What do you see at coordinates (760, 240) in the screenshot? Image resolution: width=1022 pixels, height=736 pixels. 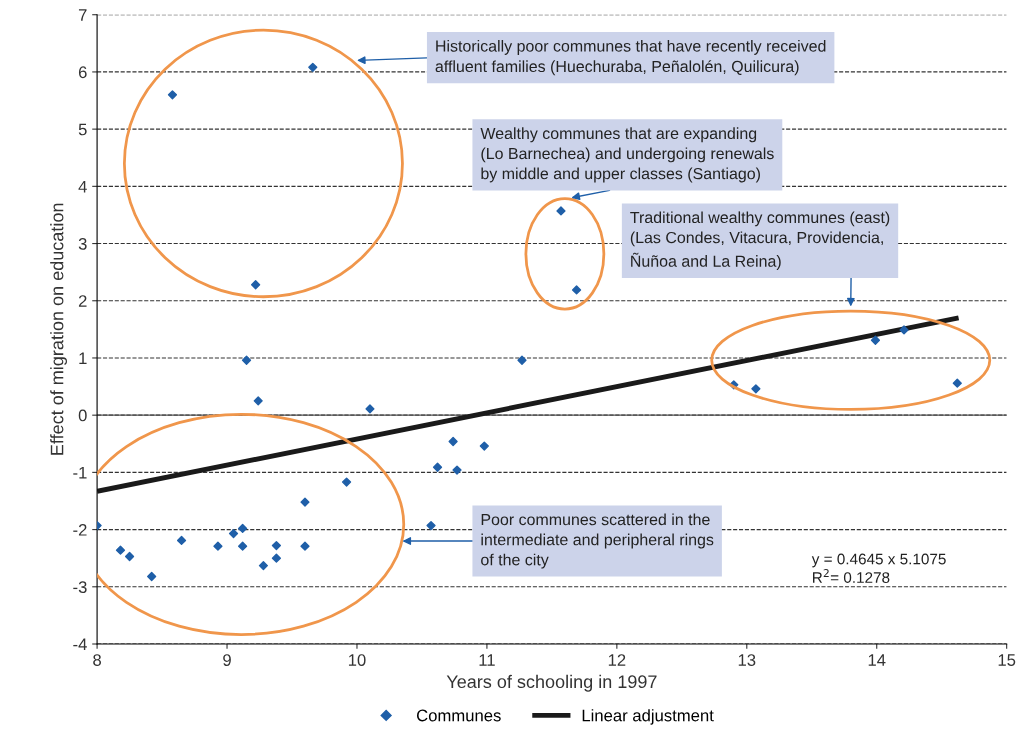 I see `annotation: Traditional wealthy communes (east) (Las Condes, Vitacura, Providencia, Ñuñoa and La Reina)` at bounding box center [760, 240].